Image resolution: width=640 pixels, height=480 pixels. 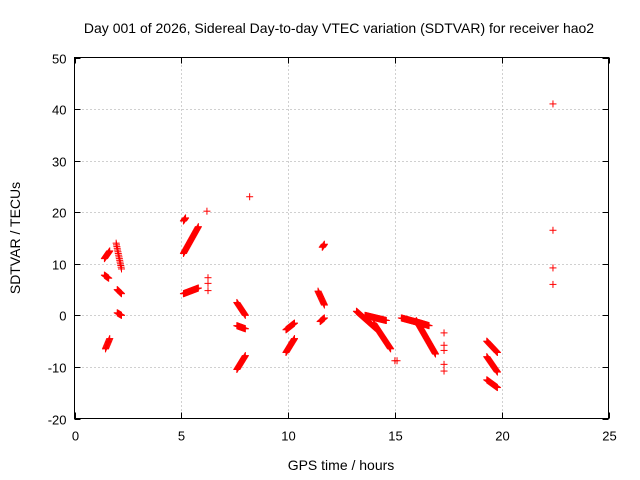 What do you see at coordinates (395, 436) in the screenshot?
I see `x-tick-label: 15` at bounding box center [395, 436].